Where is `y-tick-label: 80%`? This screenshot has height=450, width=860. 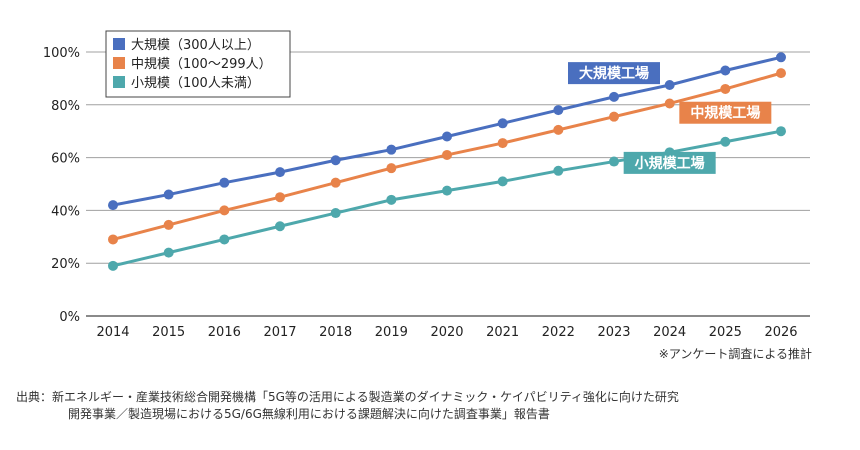
y-tick-label: 80% is located at coordinates (65, 106).